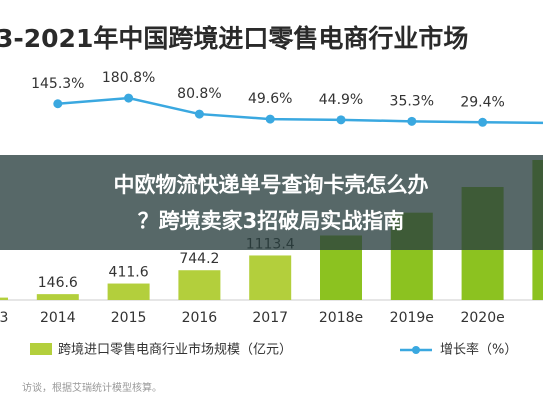 Image resolution: width=543 pixels, height=408 pixels. I want to click on rate-label: 80.8%, so click(199, 94).